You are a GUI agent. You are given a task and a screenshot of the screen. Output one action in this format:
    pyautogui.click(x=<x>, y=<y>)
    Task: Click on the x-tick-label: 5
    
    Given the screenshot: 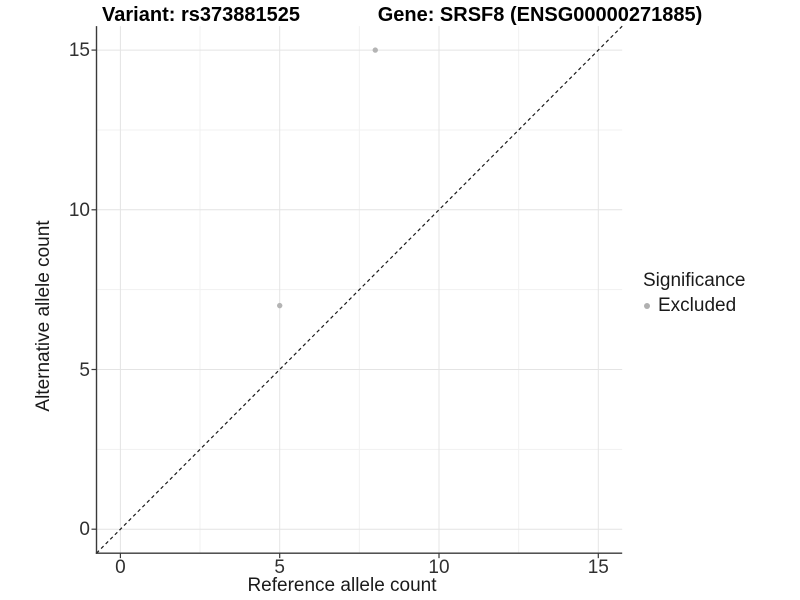 What is the action you would take?
    pyautogui.click(x=279, y=567)
    